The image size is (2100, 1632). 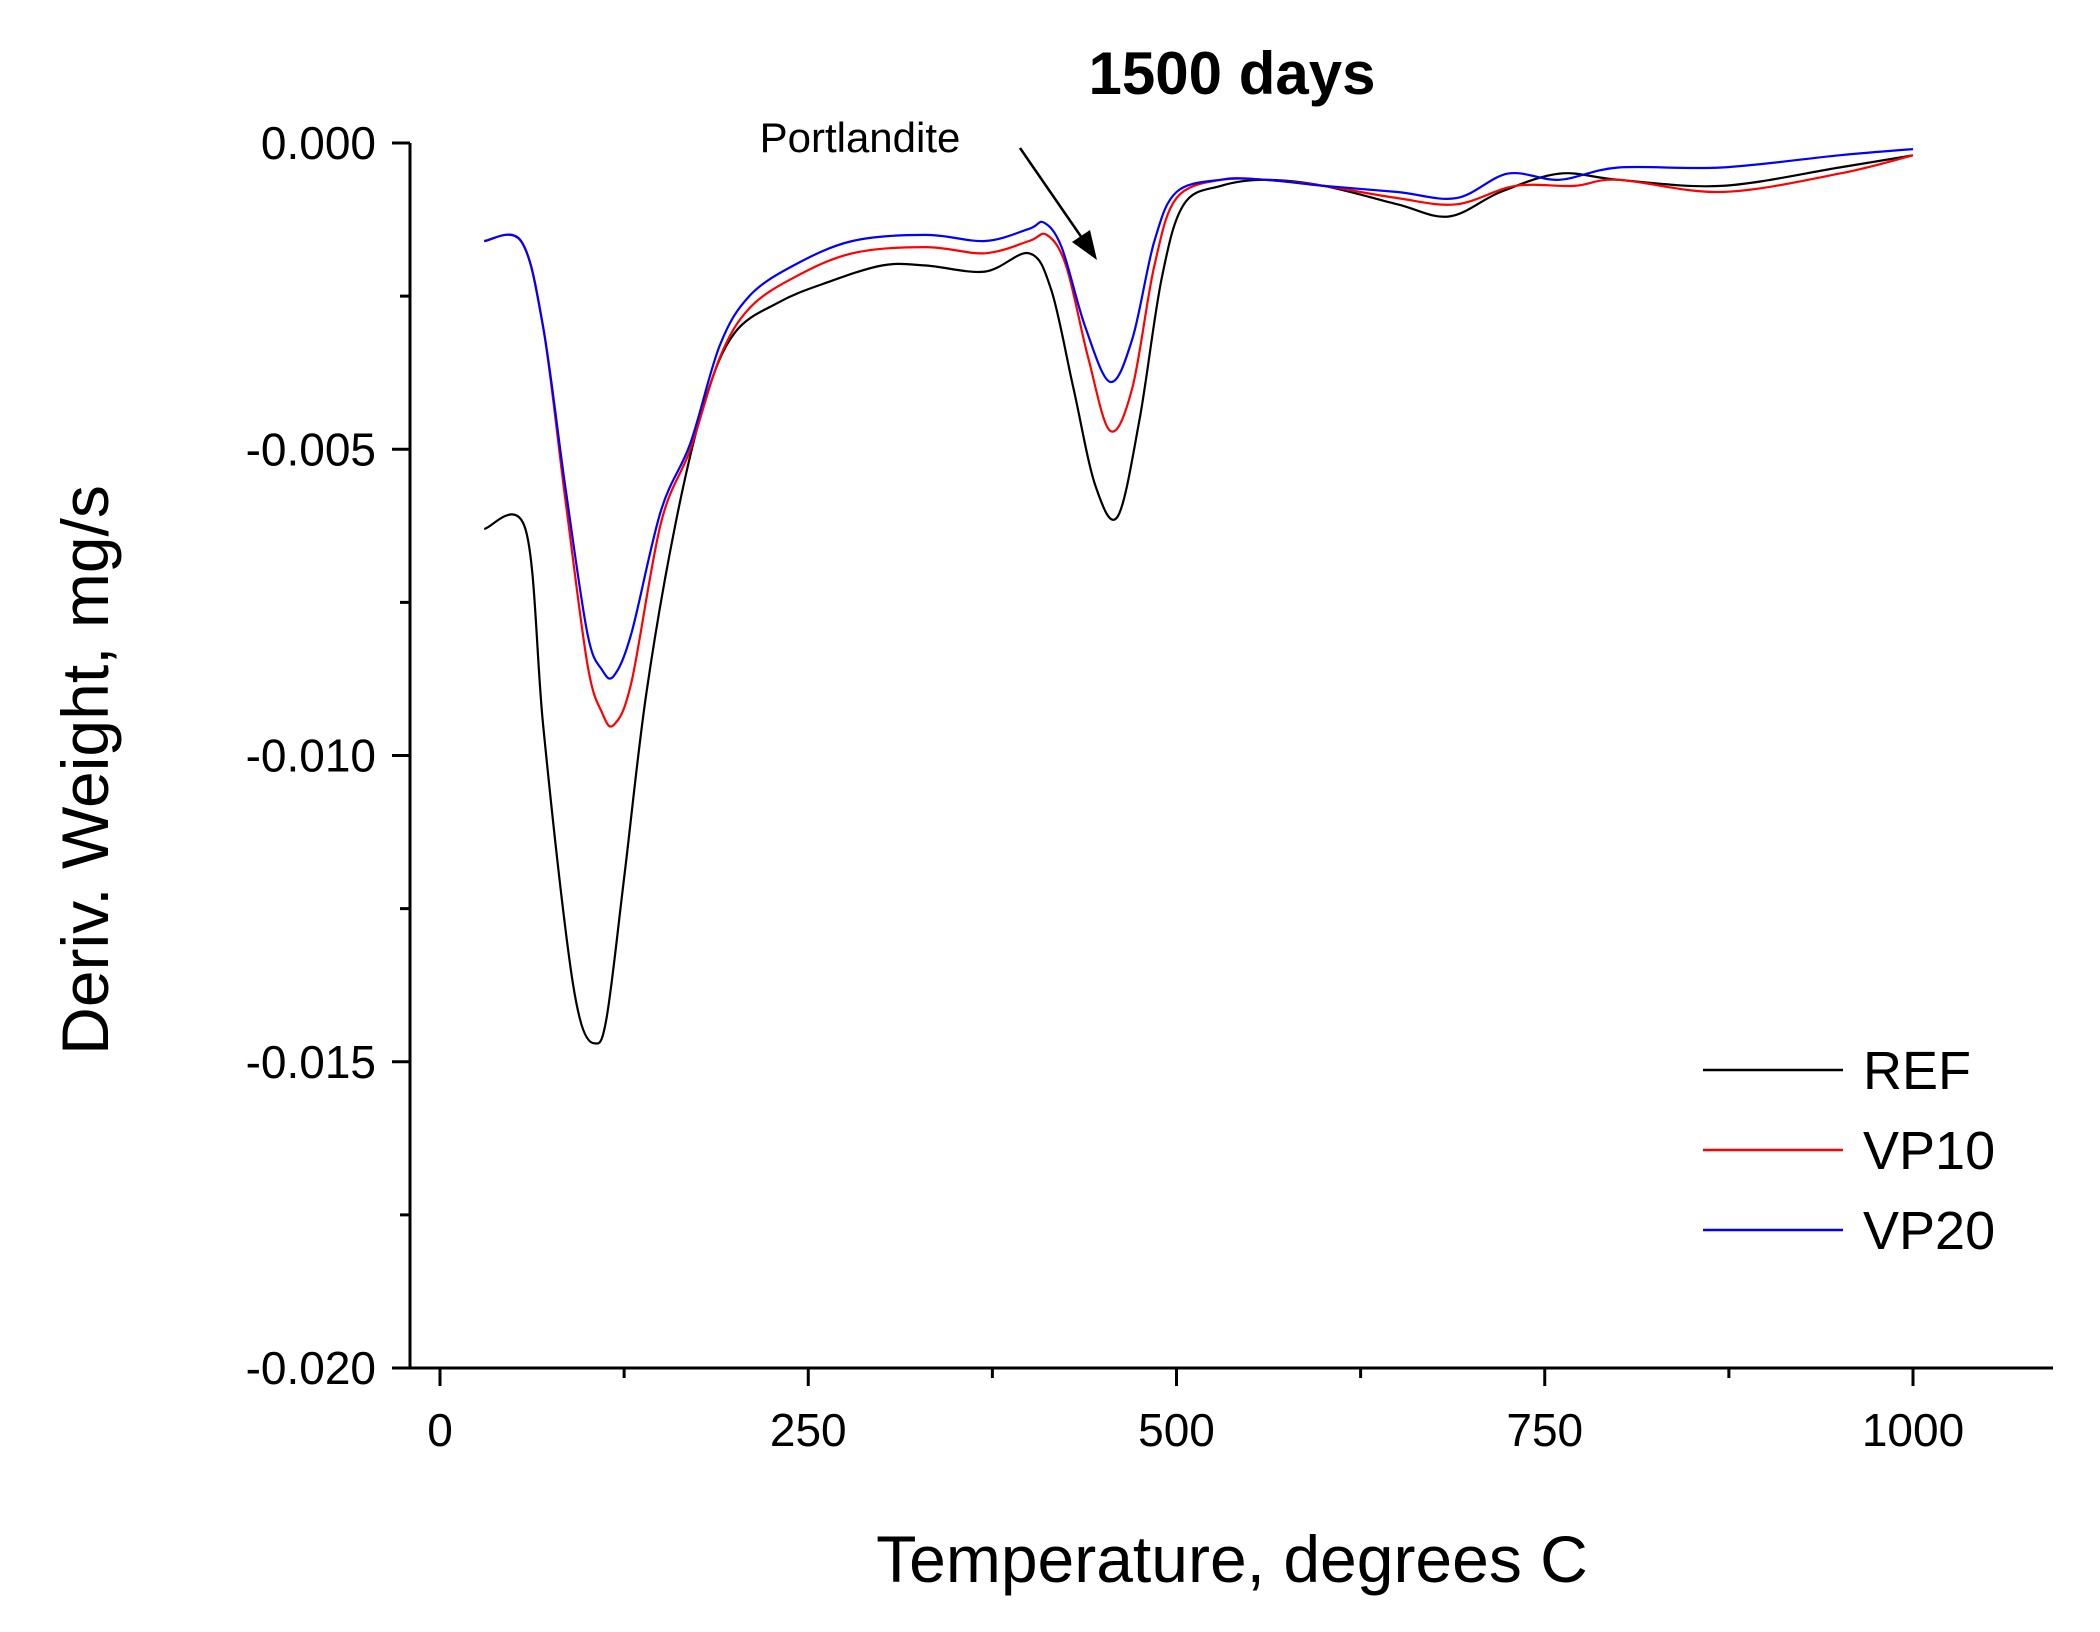 What do you see at coordinates (1913, 1430) in the screenshot?
I see `x-tick-label: 1000` at bounding box center [1913, 1430].